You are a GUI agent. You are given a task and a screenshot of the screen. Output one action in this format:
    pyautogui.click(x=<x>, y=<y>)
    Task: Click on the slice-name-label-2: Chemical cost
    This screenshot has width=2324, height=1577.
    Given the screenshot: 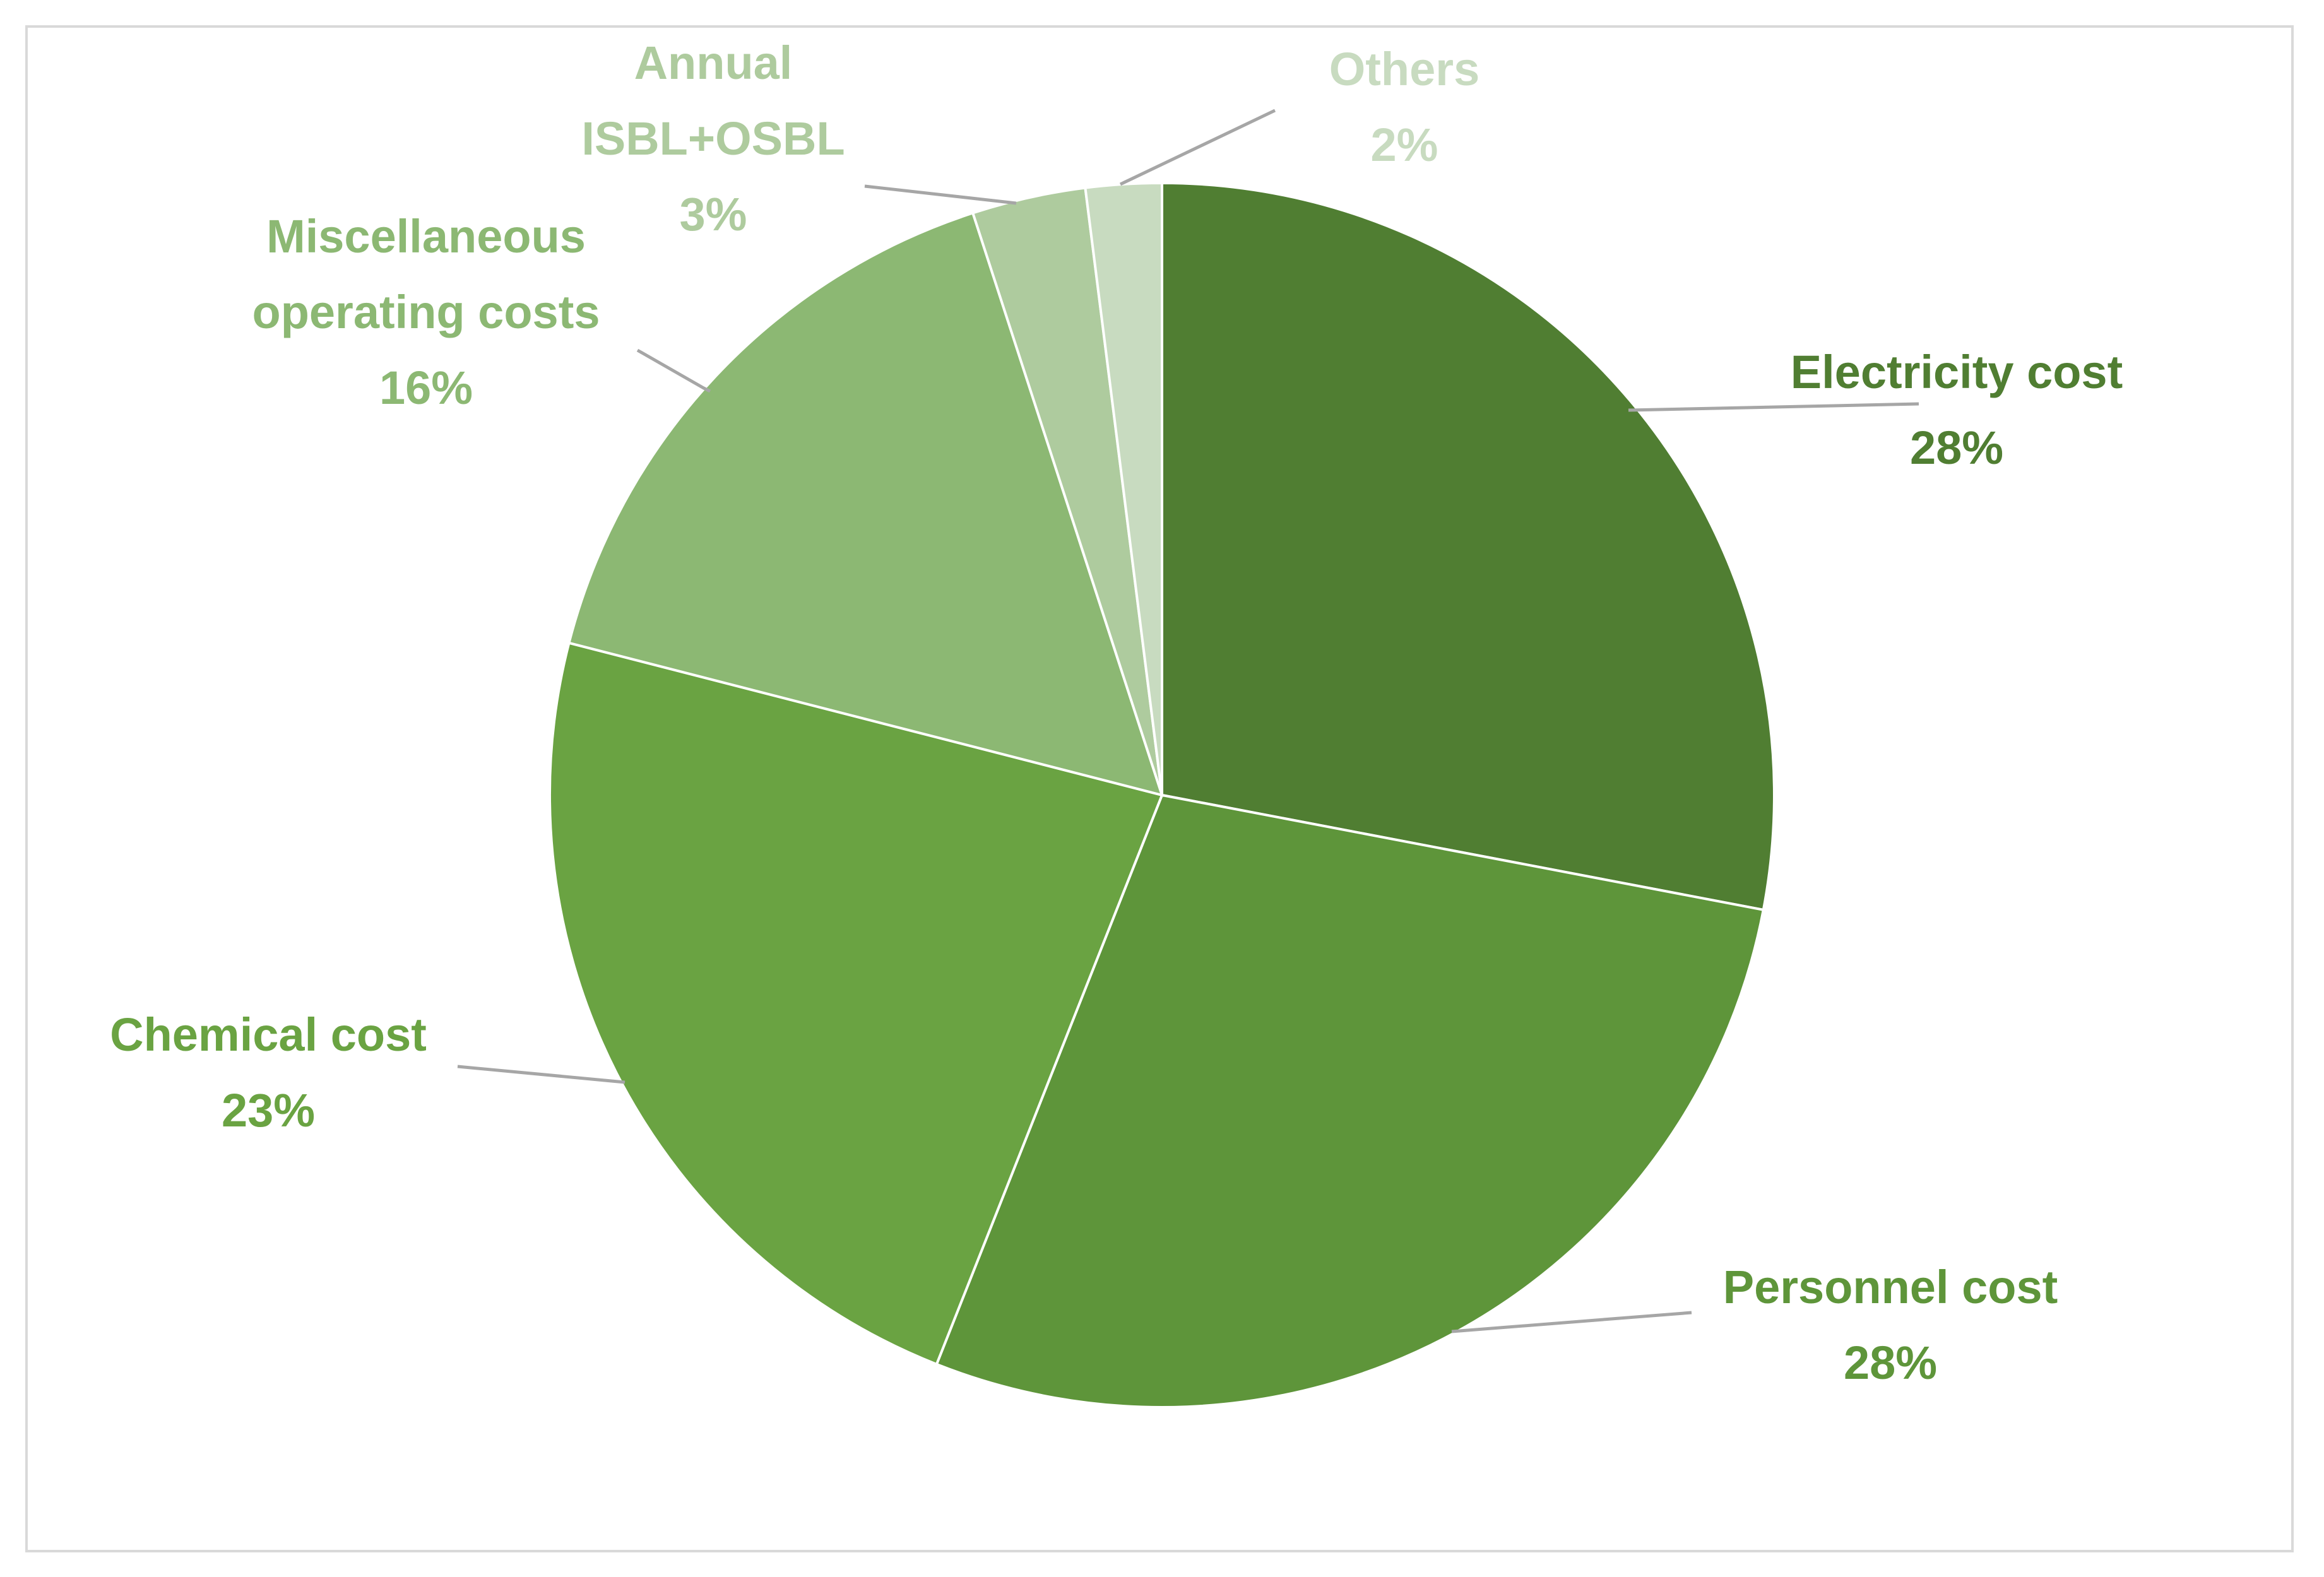 What is the action you would take?
    pyautogui.click(x=268, y=1034)
    